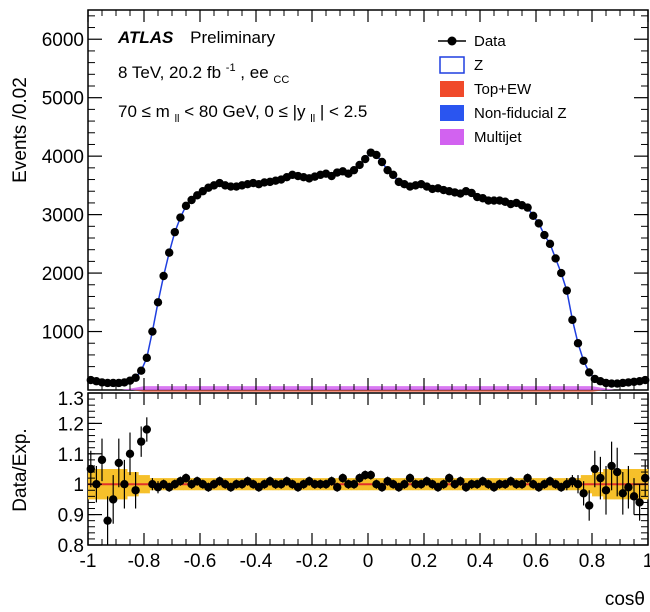 Image resolution: width=650 pixels, height=612 pixels. What do you see at coordinates (177, 119) in the screenshot?
I see `mass-subscript: ll` at bounding box center [177, 119].